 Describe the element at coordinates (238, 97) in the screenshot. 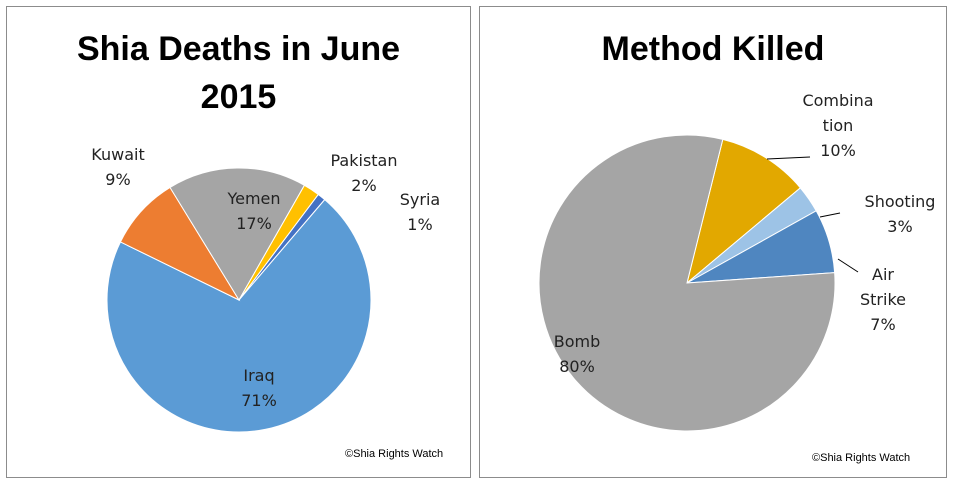

I see `chart-title-line-2: 2015` at that location.